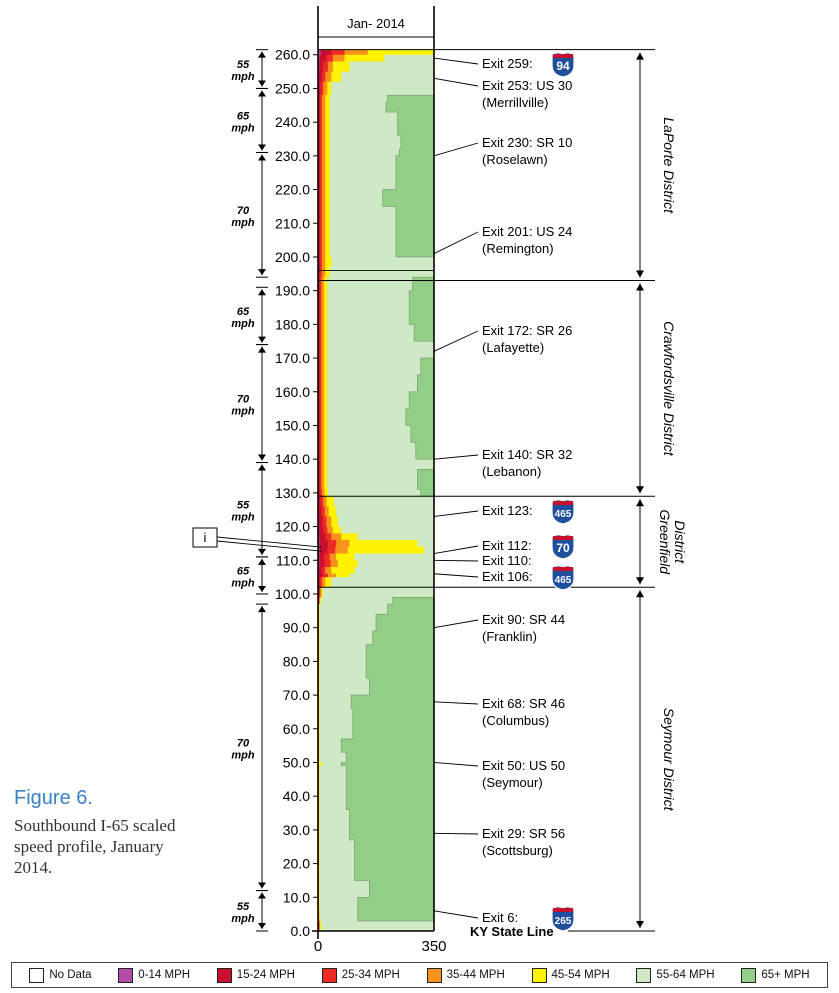  Describe the element at coordinates (502, 339) in the screenshot. I see `exit-annotation: Exit 172: SR 26 (Lafayette)` at that location.